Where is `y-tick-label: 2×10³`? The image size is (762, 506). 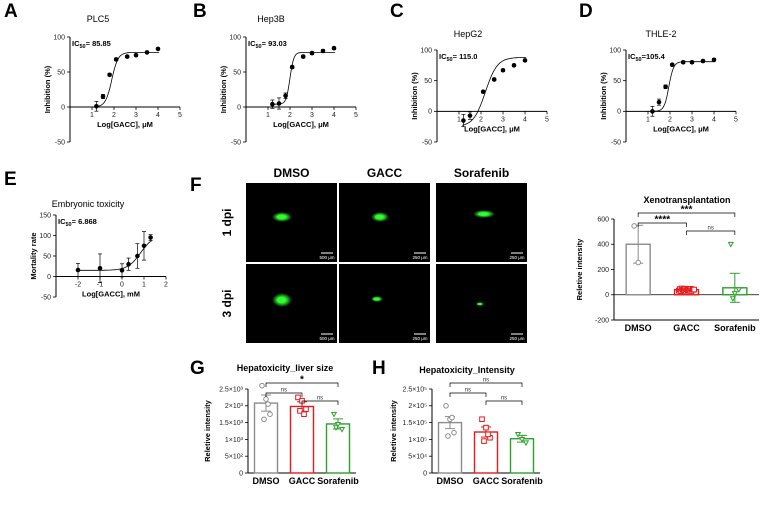 y-tick-label: 2×10³ is located at coordinates (234, 406).